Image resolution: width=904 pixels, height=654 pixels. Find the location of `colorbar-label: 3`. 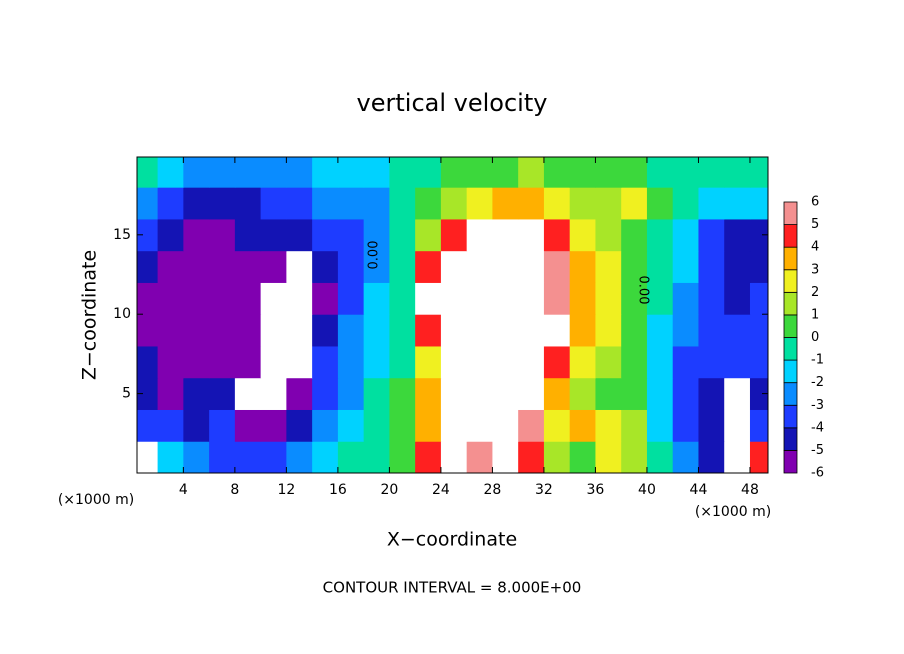

colorbar-label: 3 is located at coordinates (815, 269).